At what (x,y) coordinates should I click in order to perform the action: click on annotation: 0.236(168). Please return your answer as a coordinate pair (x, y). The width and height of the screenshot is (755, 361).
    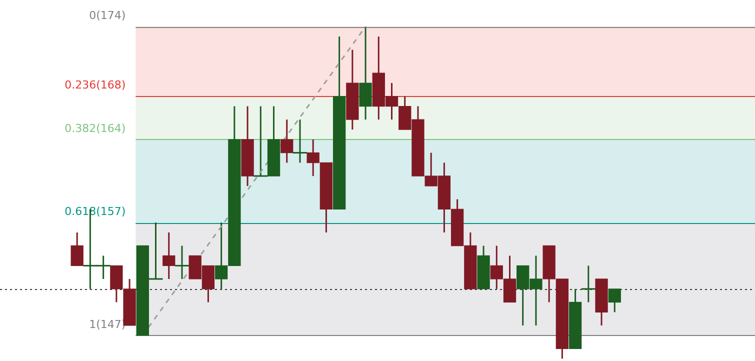
    Looking at the image, I should click on (95, 85).